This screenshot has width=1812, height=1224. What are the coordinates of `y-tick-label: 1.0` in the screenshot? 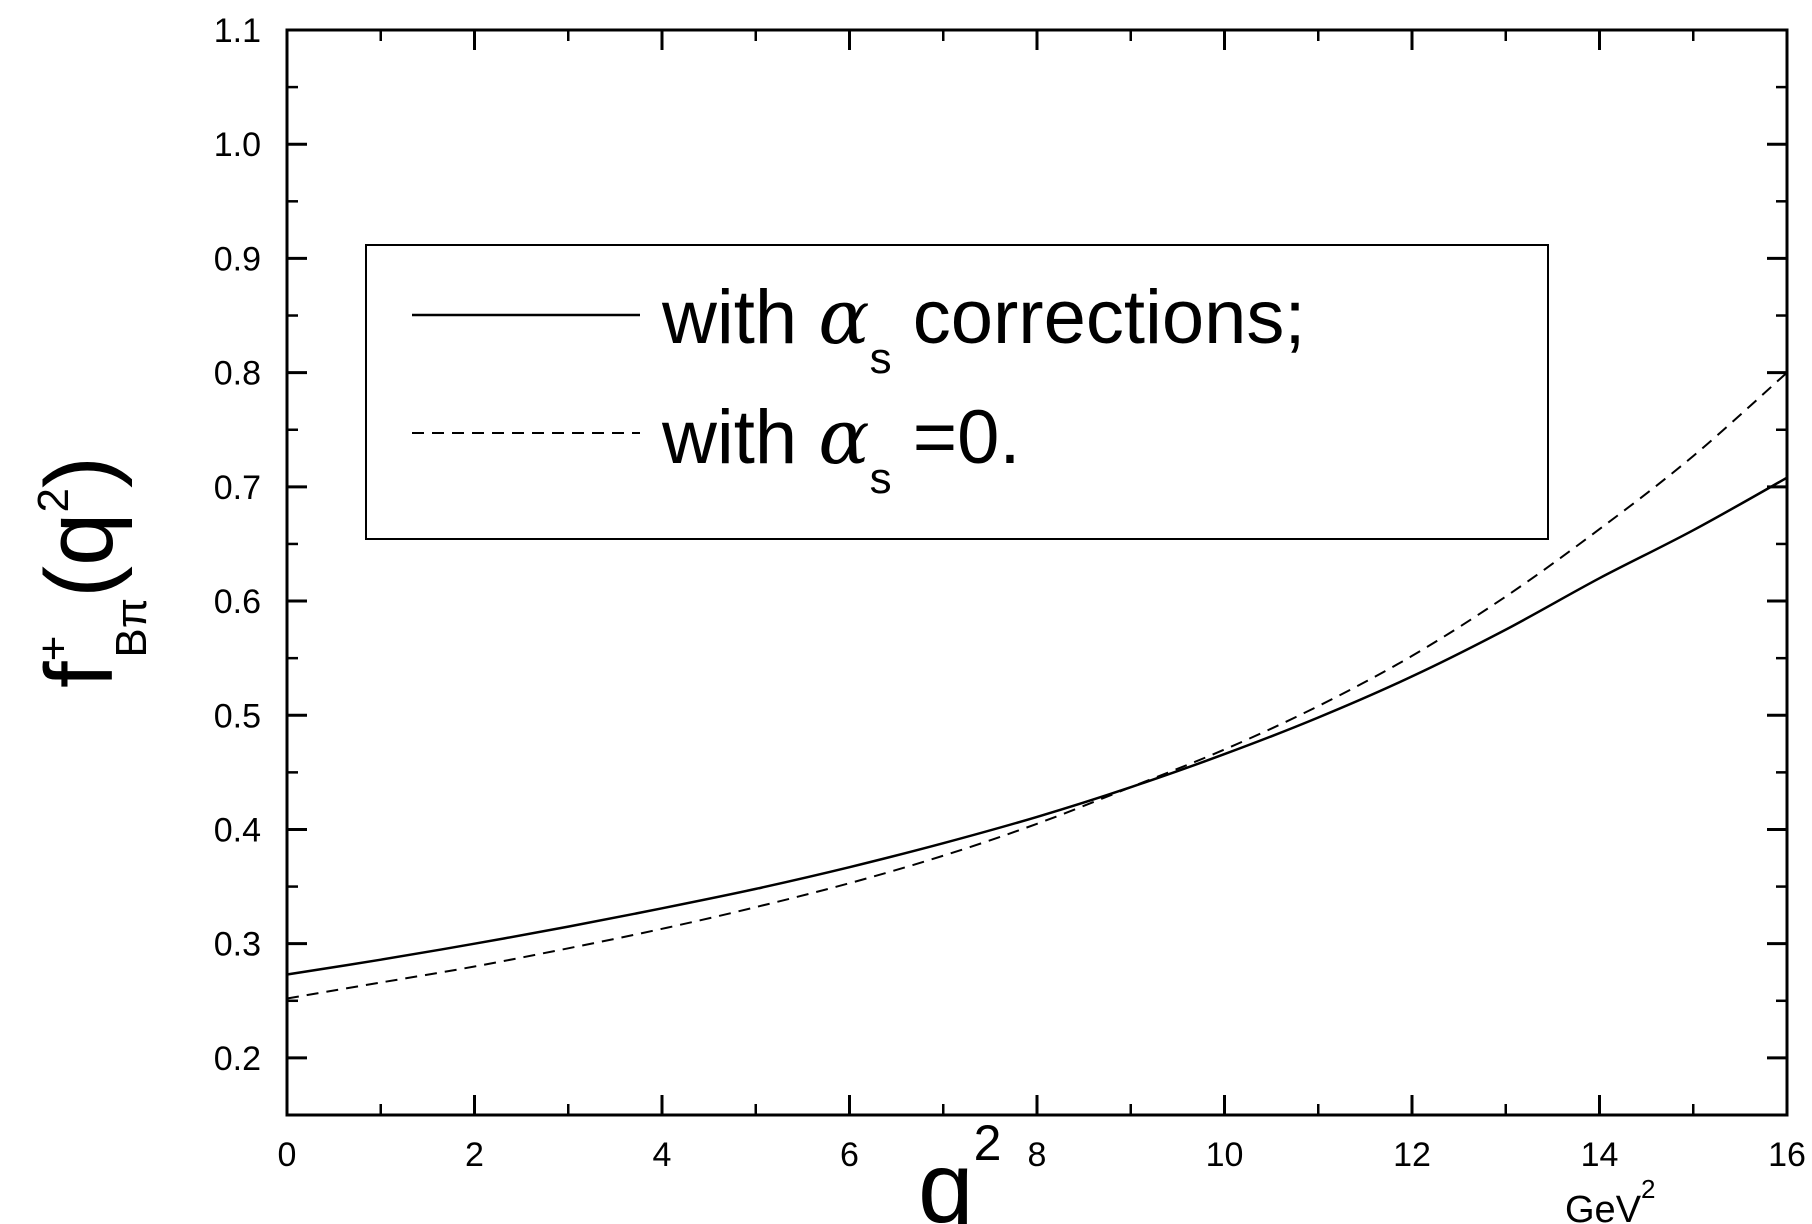 It's located at (237, 145).